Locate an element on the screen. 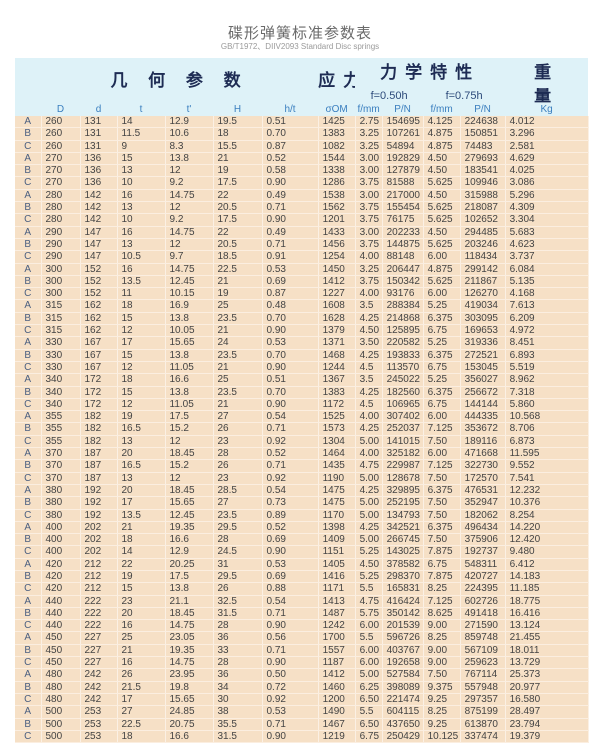 The image size is (600, 743). cell-t-prime: 15.2 is located at coordinates (189, 466).